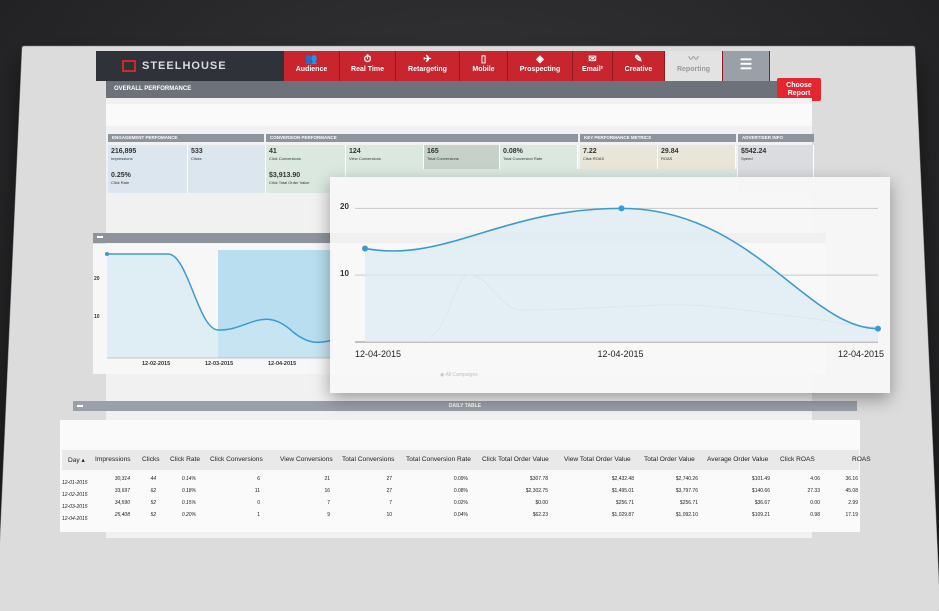 This screenshot has height=611, width=939. Describe the element at coordinates (592, 60) in the screenshot. I see `mail-icon: ✉` at that location.